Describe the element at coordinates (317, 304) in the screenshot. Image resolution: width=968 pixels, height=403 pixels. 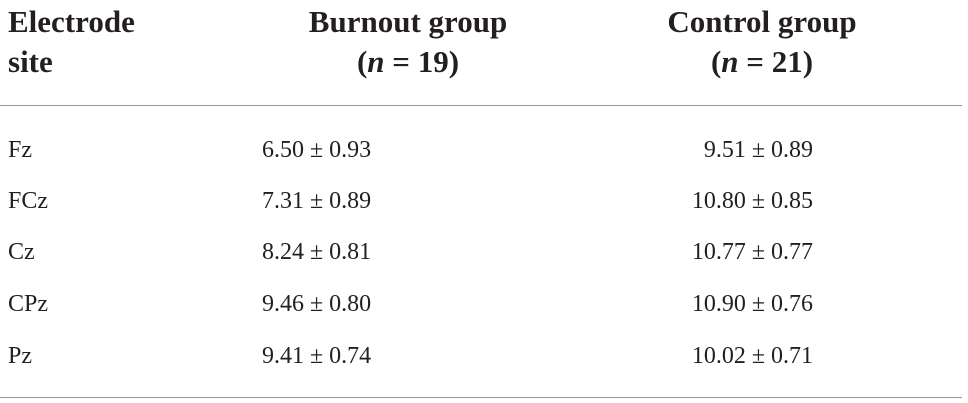
I see `value-cell: 9.46 ± 0.80` at that location.